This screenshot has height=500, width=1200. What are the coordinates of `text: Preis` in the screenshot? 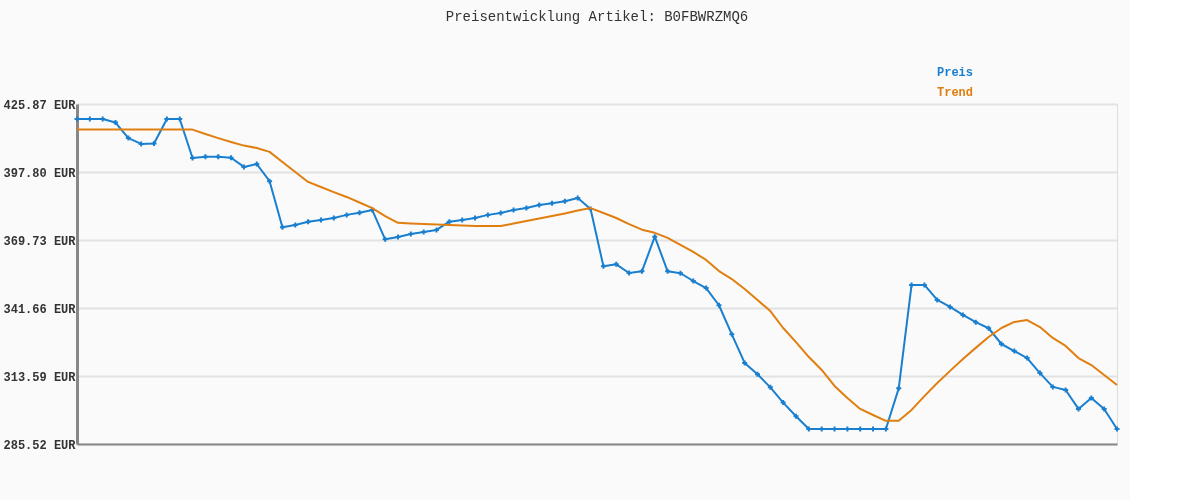 It's located at (955, 73).